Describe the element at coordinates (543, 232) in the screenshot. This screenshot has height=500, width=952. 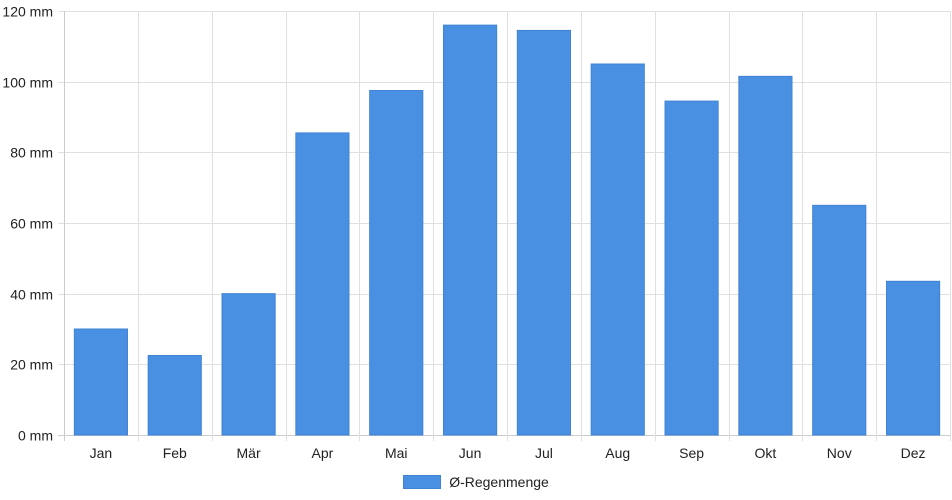
I see `bar-jul` at that location.